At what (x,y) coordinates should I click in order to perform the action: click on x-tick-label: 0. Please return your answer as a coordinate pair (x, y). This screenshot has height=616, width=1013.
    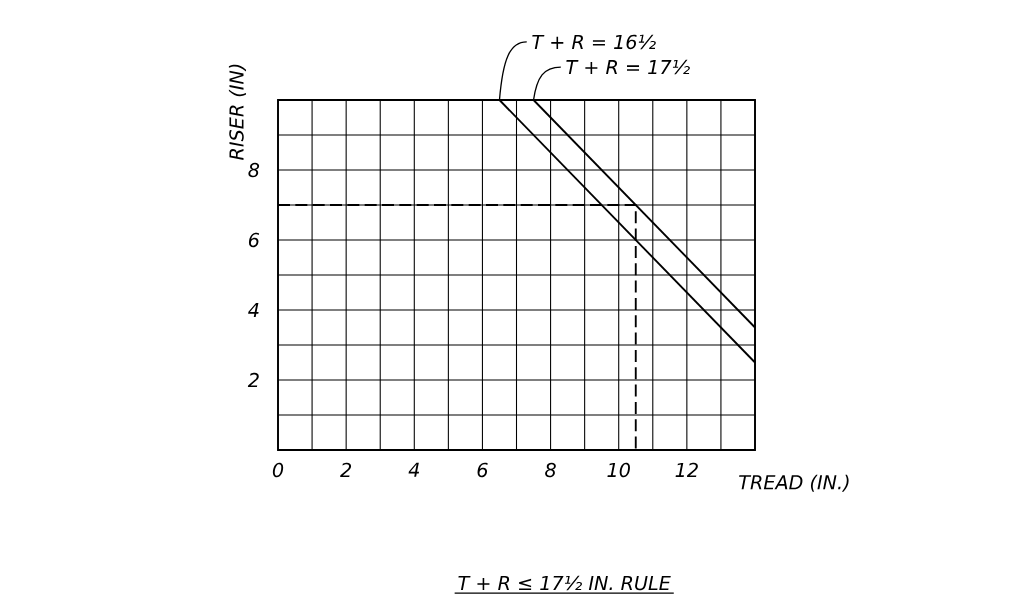
    Looking at the image, I should click on (278, 470).